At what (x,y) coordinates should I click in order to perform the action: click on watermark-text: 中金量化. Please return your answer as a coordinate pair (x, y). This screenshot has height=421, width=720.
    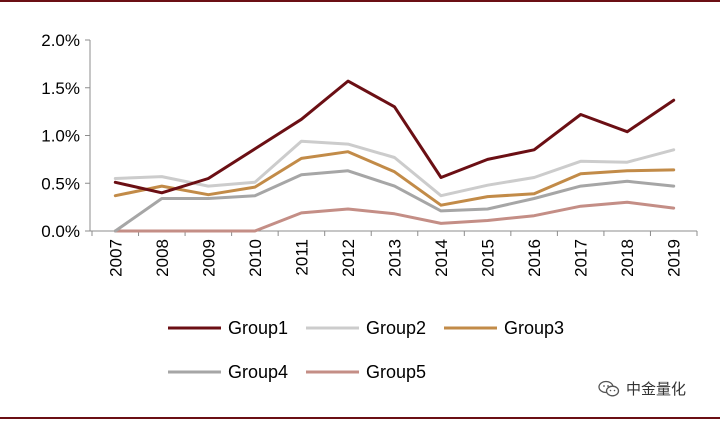
    Looking at the image, I should click on (656, 389).